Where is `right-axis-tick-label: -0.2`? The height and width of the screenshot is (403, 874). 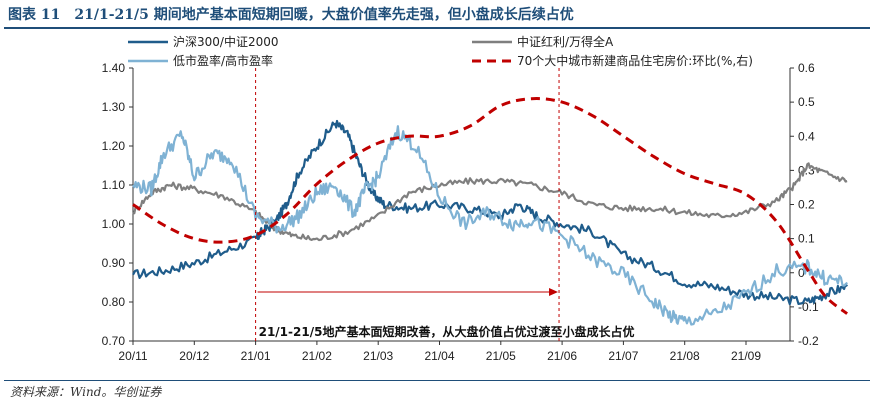 right-axis-tick-label: -0.2 is located at coordinates (808, 341).